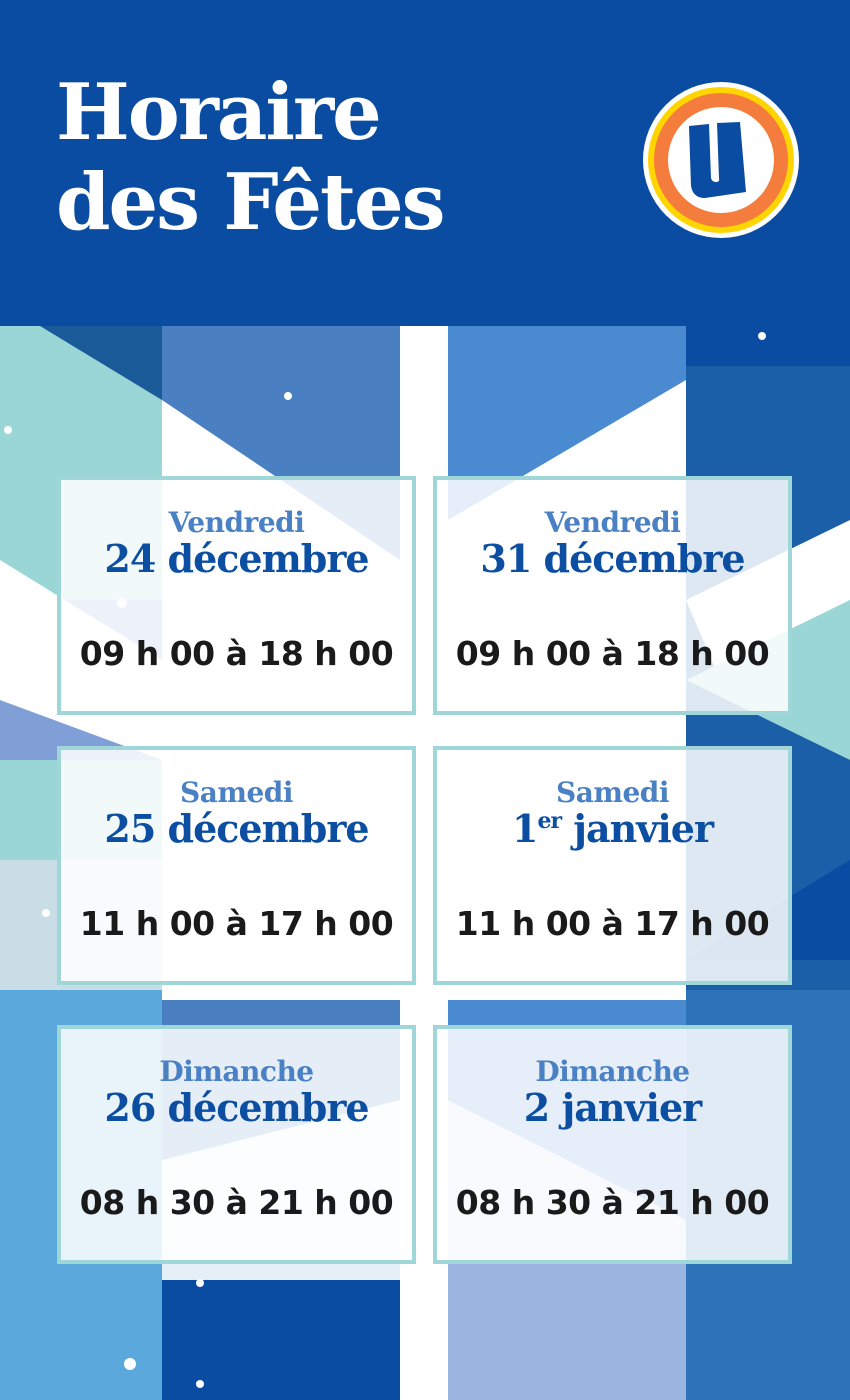  I want to click on schedule-card-dec-26: Dimanche 26 décembre 08 h 30 à 21 h 00, so click(236, 1144).